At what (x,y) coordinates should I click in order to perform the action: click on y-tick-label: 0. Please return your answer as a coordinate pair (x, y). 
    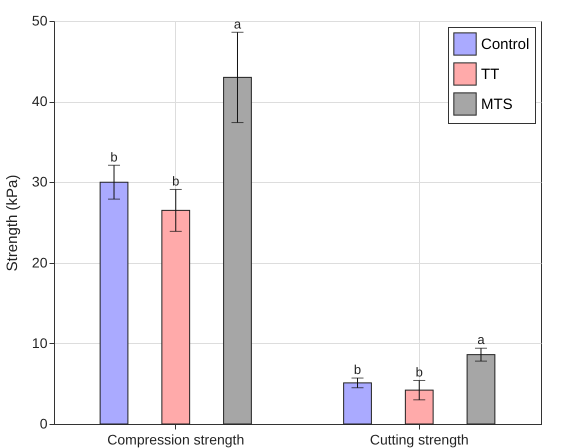
    Looking at the image, I should click on (44, 424).